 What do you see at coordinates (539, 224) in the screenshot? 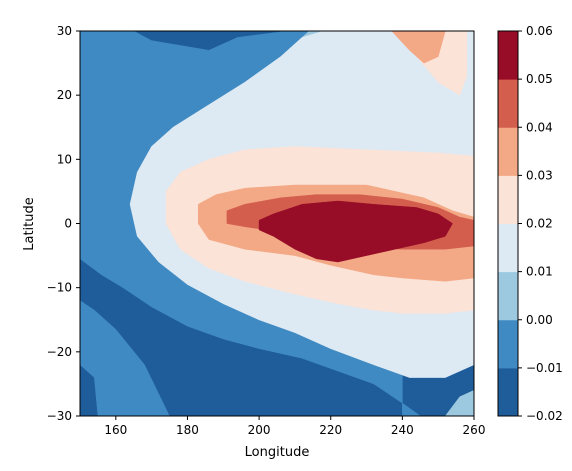
I see `colorbar-tick-label: 0.02` at bounding box center [539, 224].